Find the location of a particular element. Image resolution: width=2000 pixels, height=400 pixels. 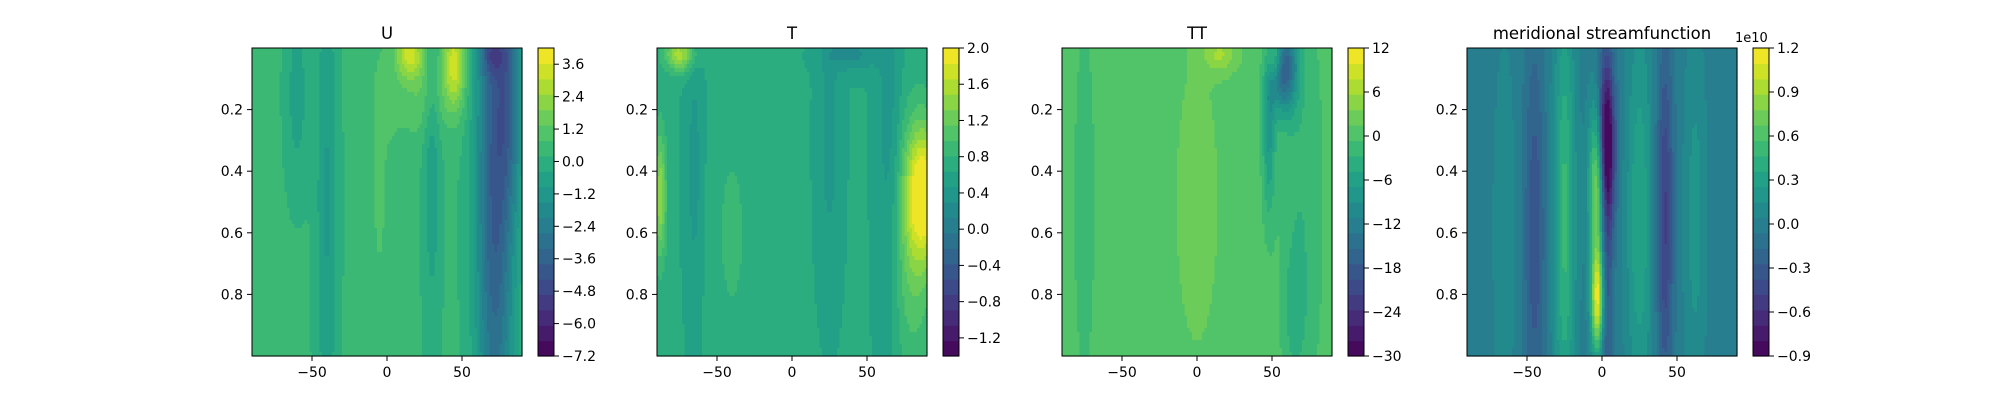

contour-field is located at coordinates (387, 202).